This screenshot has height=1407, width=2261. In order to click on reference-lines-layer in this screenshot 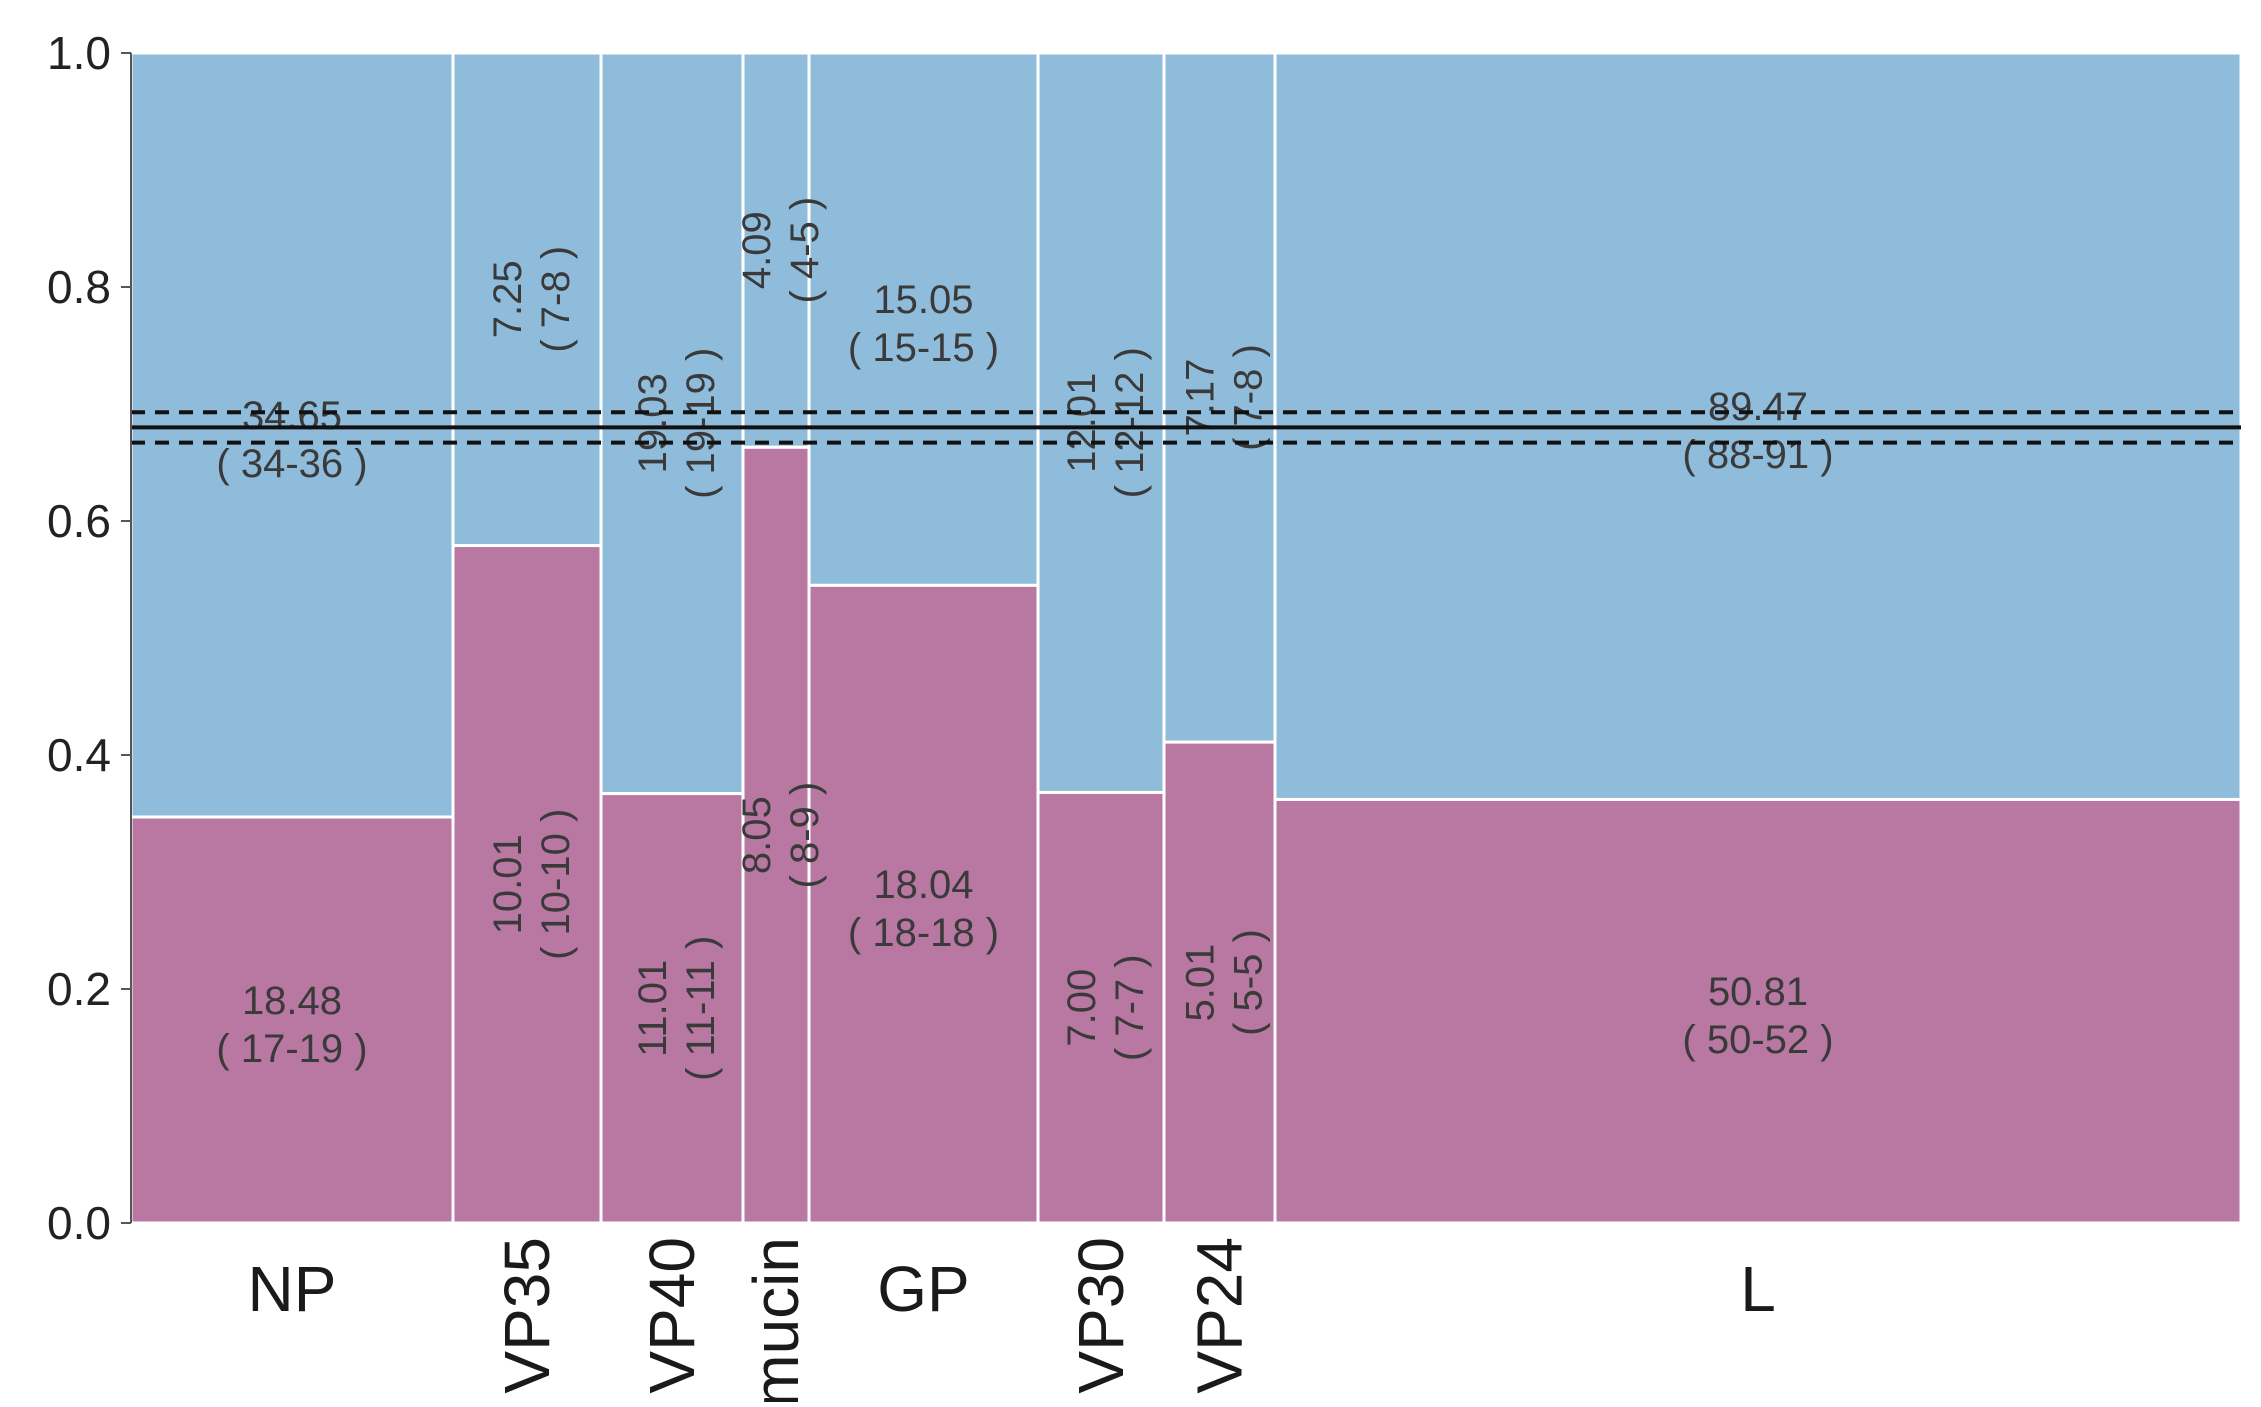, I will do `click(1186, 427)`.